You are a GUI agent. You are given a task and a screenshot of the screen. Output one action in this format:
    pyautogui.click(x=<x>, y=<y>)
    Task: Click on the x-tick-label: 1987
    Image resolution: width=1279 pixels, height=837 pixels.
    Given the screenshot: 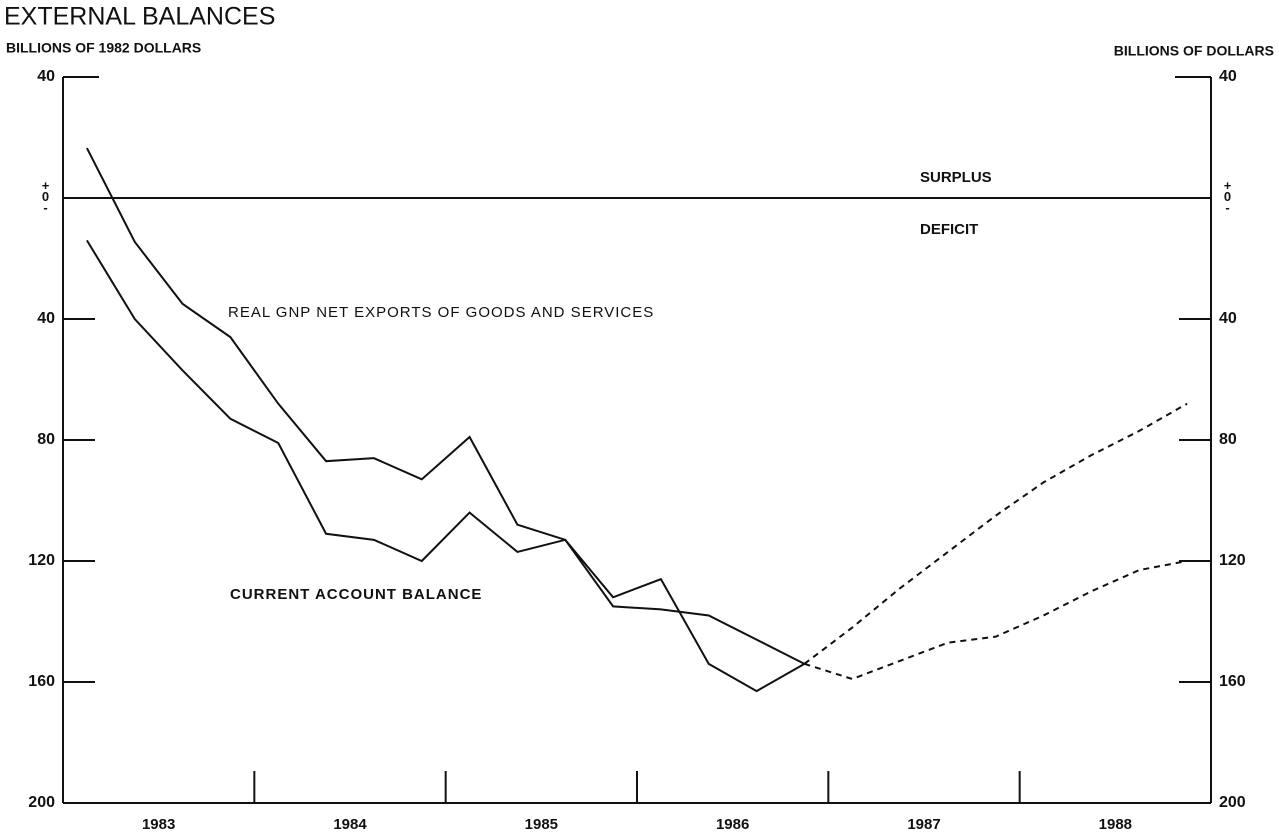 What is the action you would take?
    pyautogui.click(x=923, y=824)
    